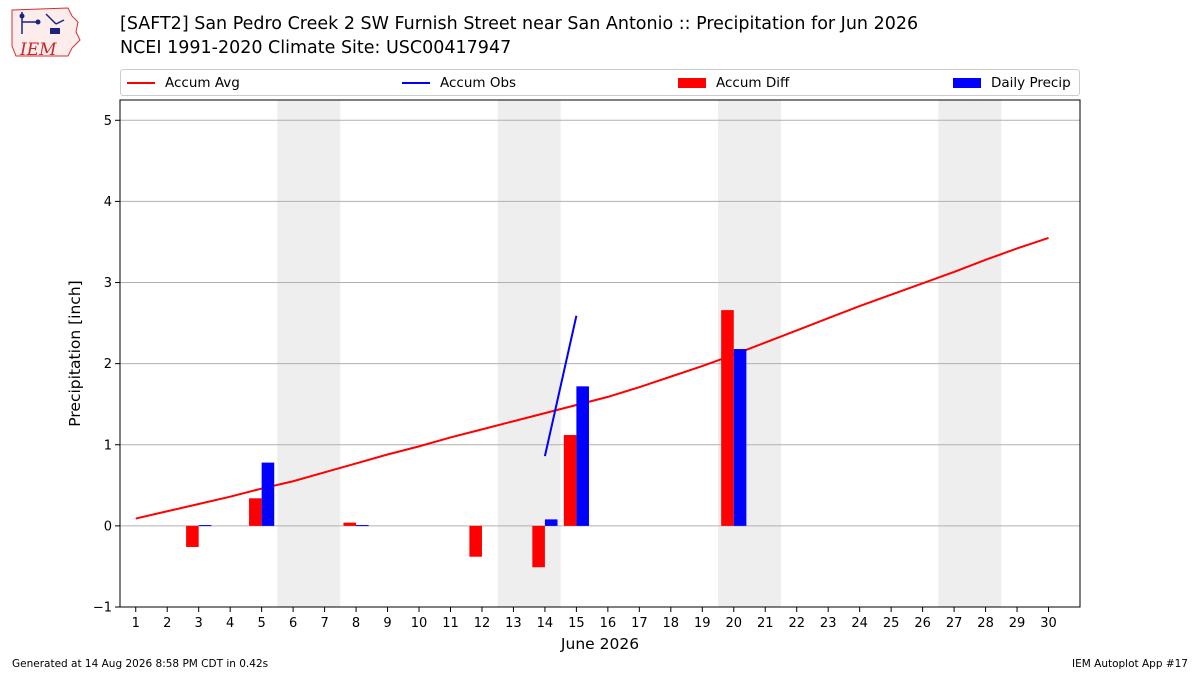 This screenshot has height=675, width=1200. I want to click on legend-swatch-accum-avg, so click(141, 82).